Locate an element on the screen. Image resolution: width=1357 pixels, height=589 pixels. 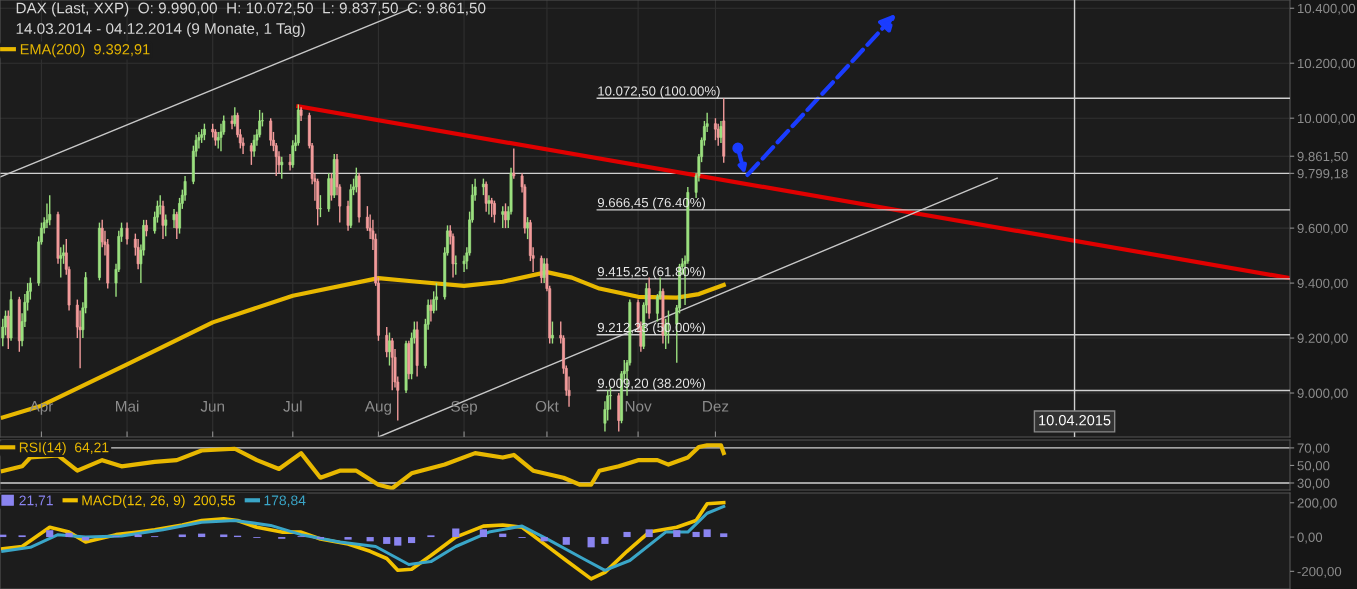
y-tick-label: 9.400,00 is located at coordinates (1322, 284).